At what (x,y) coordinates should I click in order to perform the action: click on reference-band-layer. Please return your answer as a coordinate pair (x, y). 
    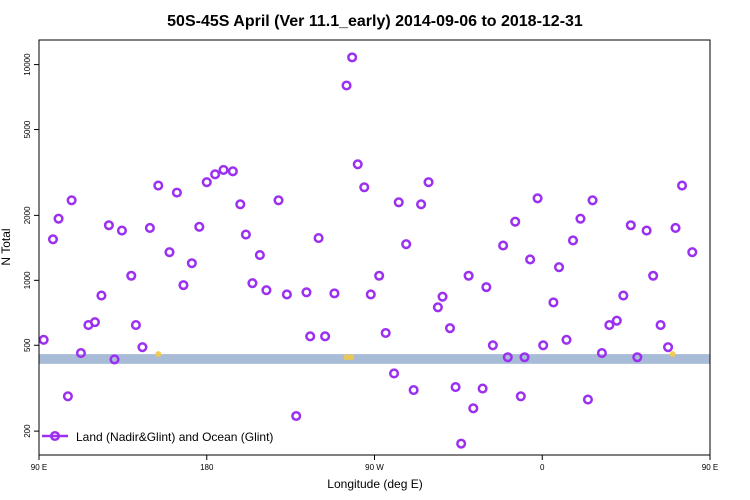
    Looking at the image, I should click on (374, 359).